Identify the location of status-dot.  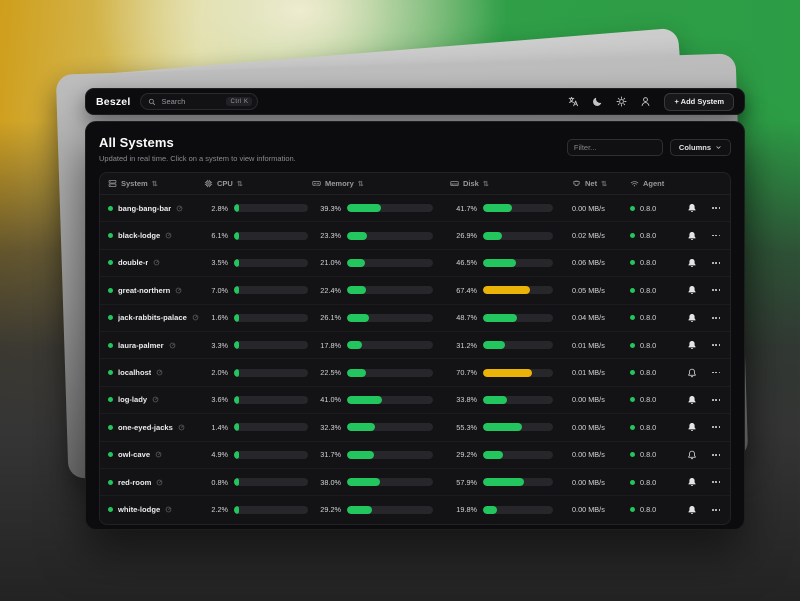
(110, 290).